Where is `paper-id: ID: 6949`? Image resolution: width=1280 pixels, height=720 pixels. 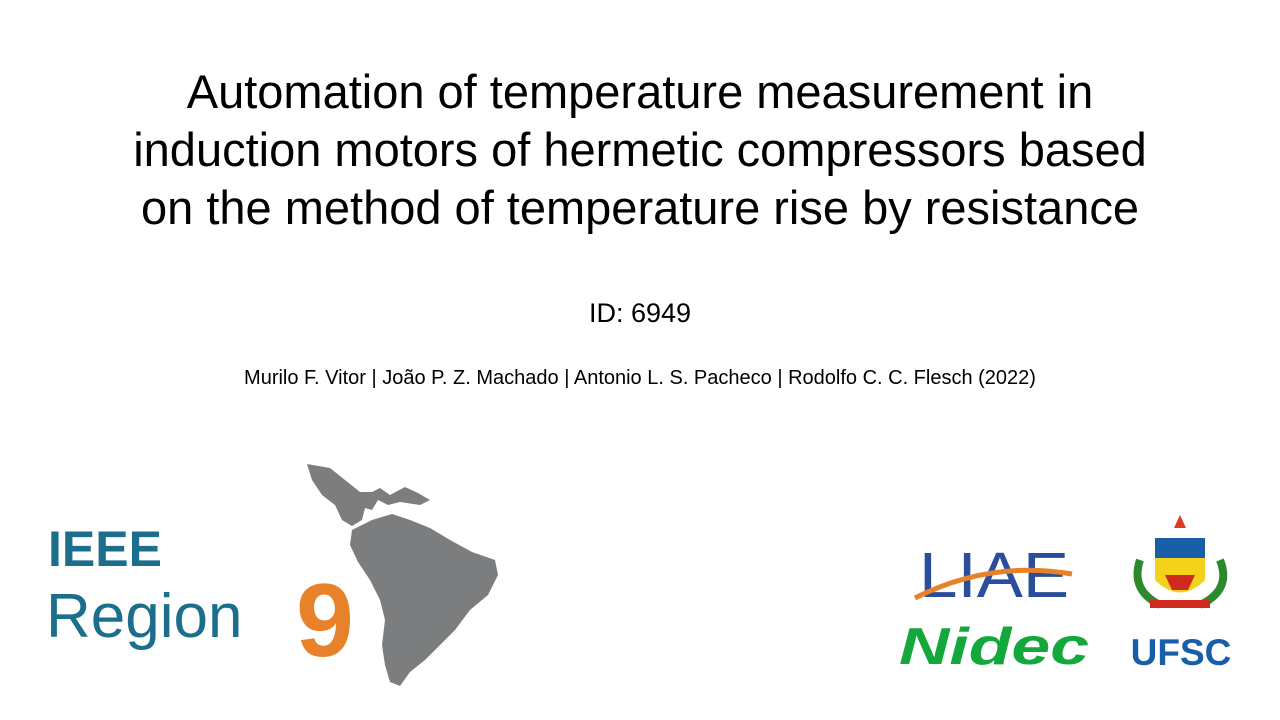
paper-id: ID: 6949 is located at coordinates (640, 313).